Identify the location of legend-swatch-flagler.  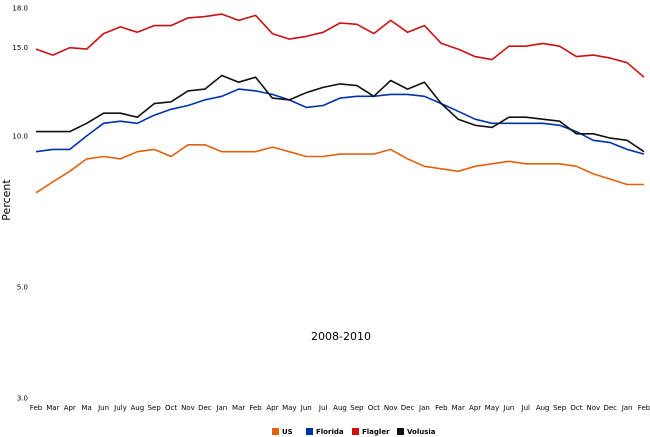
(355, 431).